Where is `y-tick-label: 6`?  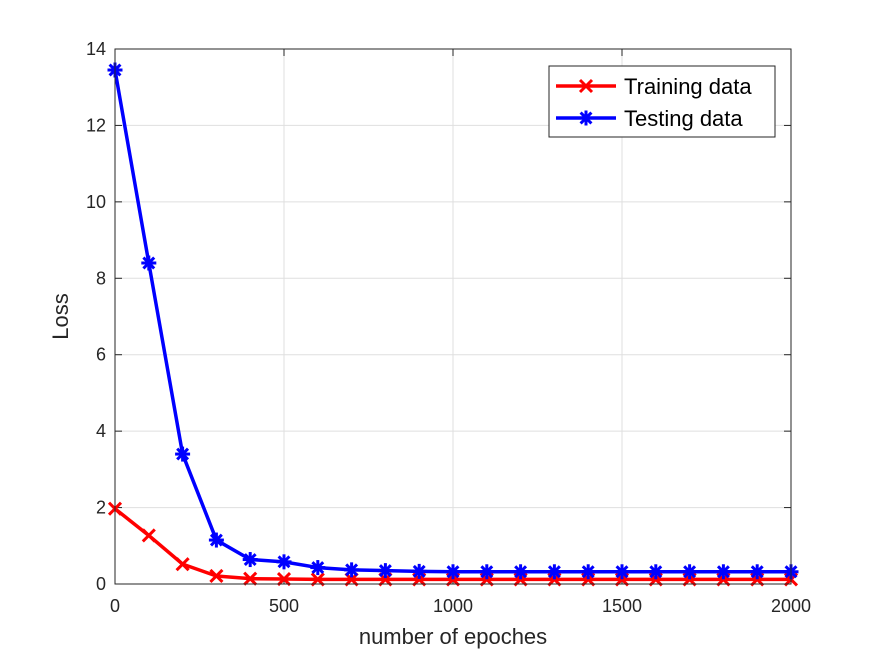
y-tick-label: 6 is located at coordinates (101, 355).